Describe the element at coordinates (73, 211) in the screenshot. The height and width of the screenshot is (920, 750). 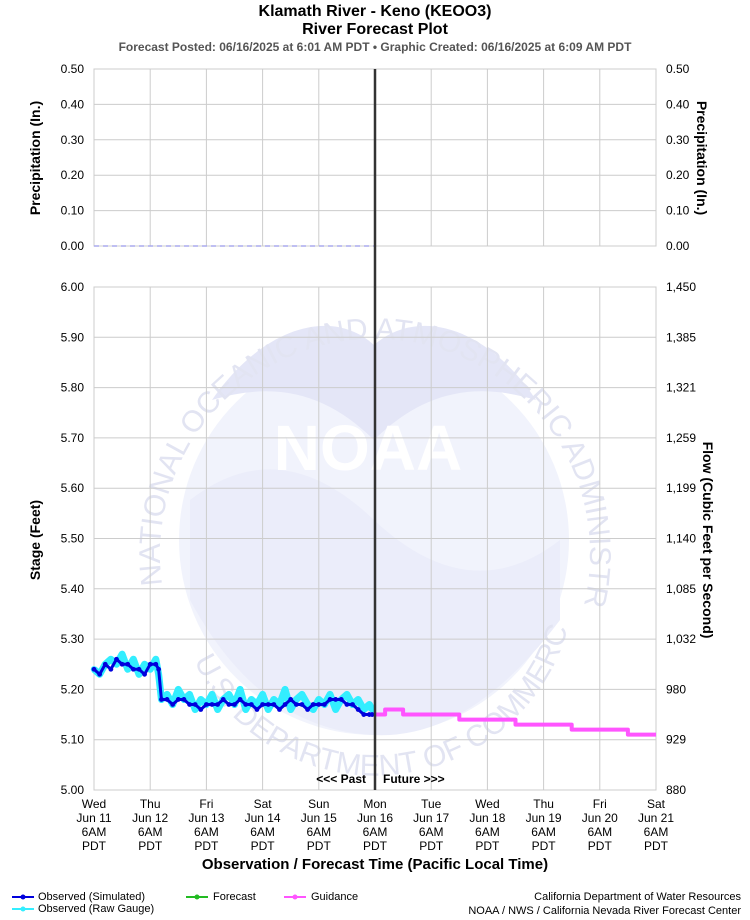
I see `precip-left-tick: 0.10` at that location.